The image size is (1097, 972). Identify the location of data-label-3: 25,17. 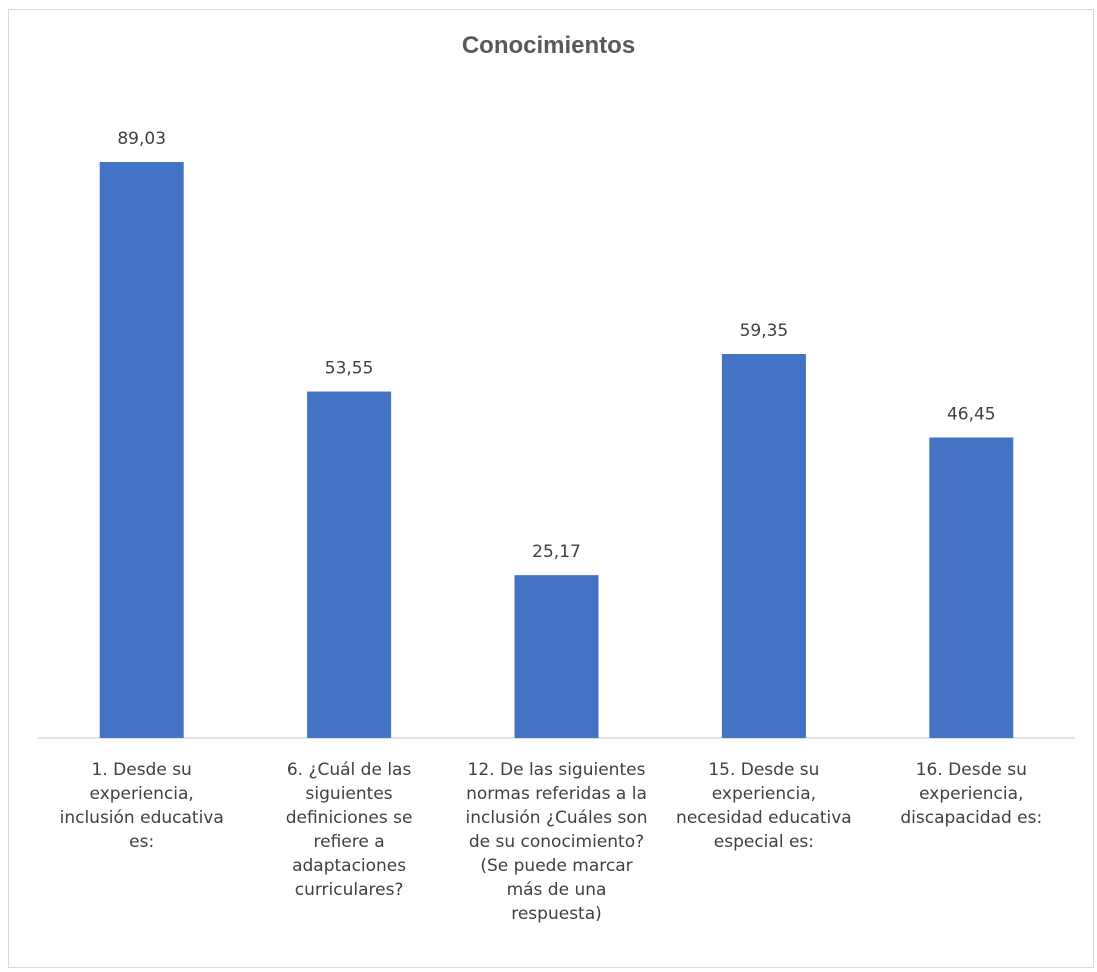
(556, 552).